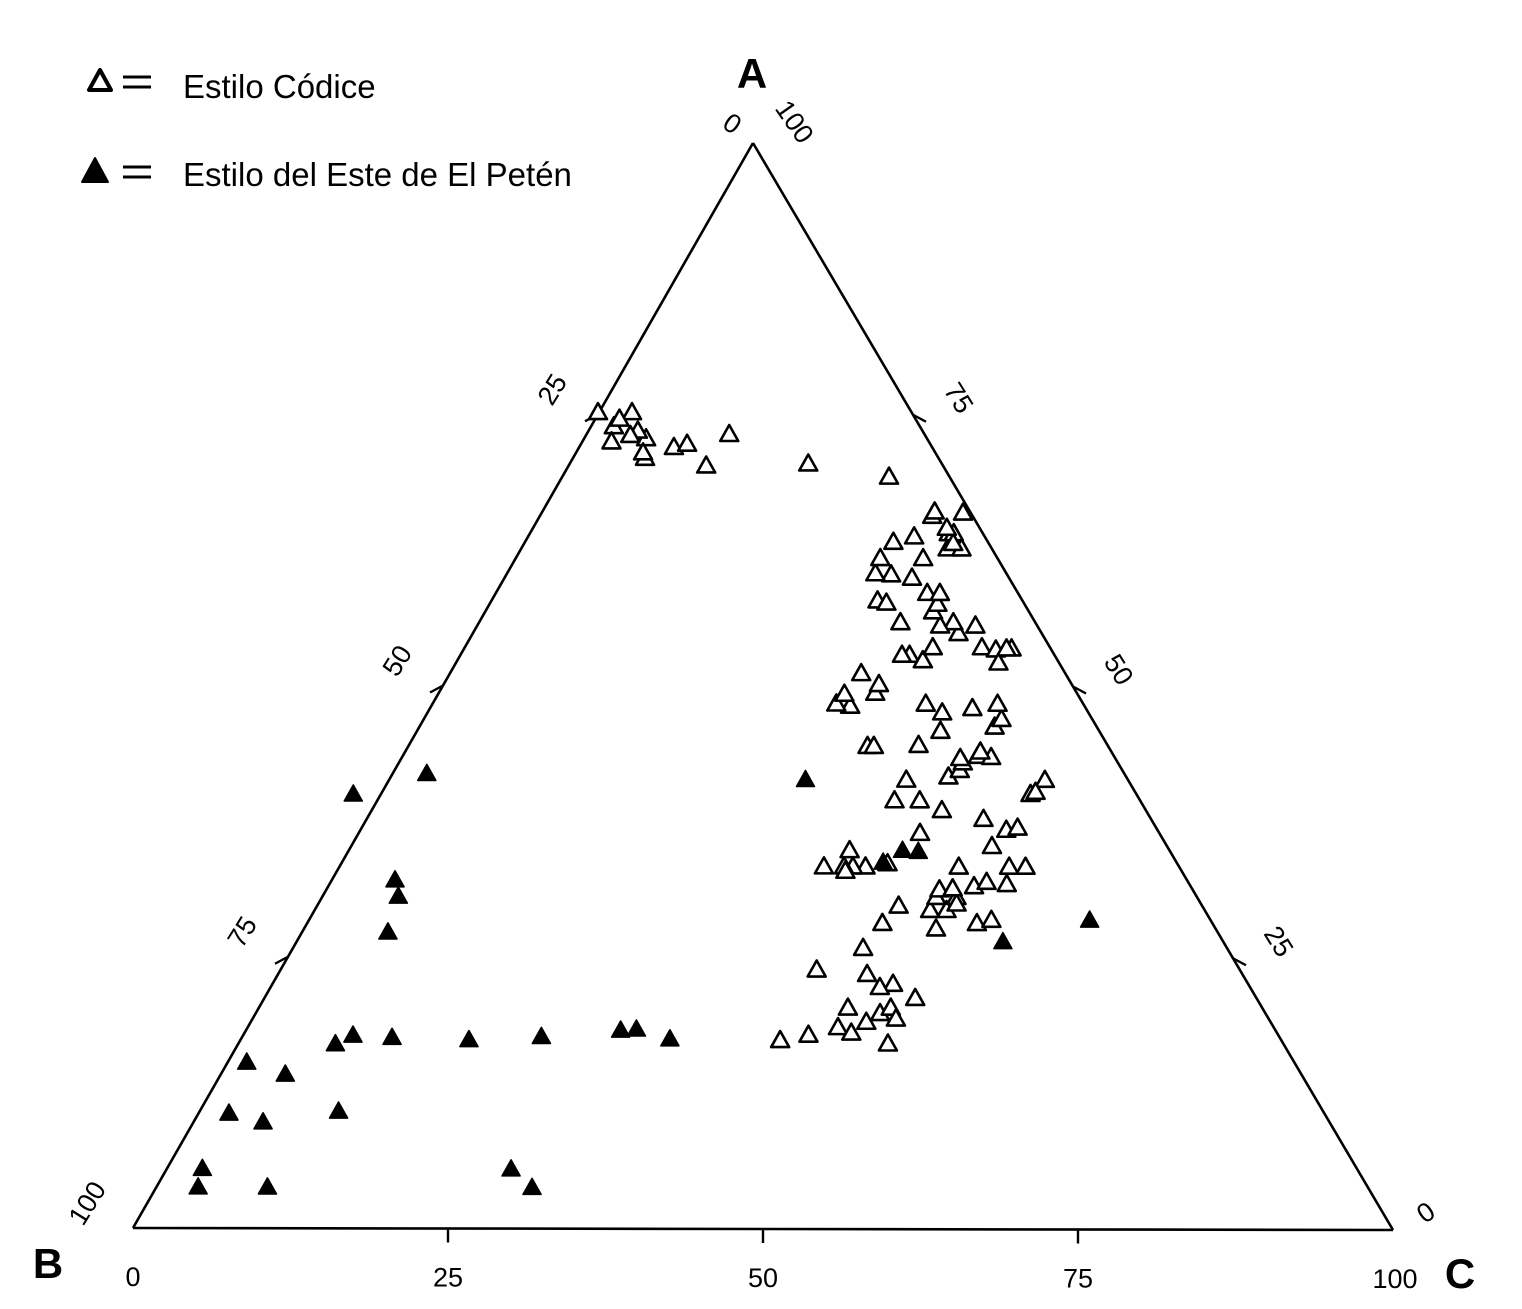 This screenshot has width=1522, height=1309. Describe the element at coordinates (119, 80) in the screenshot. I see `open-triangle-icon` at that location.